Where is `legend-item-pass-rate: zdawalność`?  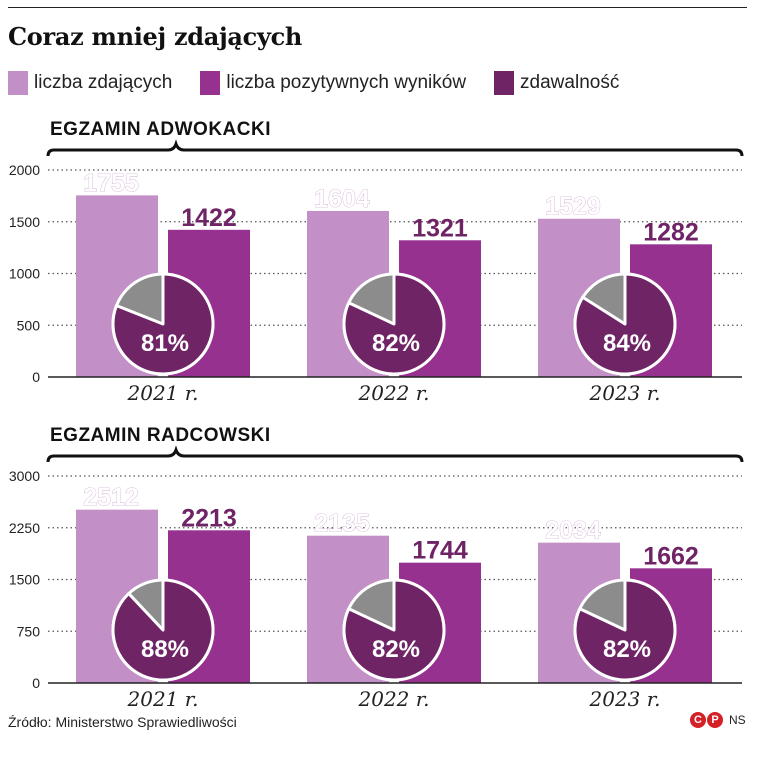
legend-item-pass-rate: zdawalność is located at coordinates (556, 83).